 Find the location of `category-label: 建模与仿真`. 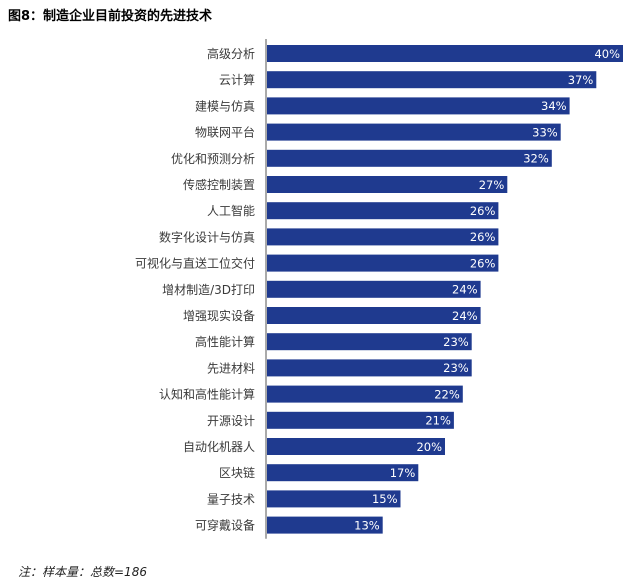

category-label: 建模与仿真 is located at coordinates (225, 106).